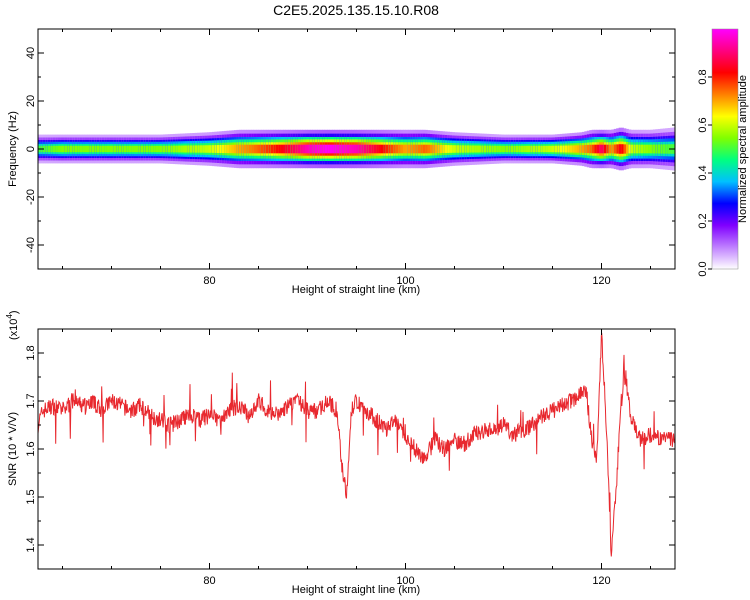  I want to click on heatmap-y-tick-label: 0, so click(31, 149).